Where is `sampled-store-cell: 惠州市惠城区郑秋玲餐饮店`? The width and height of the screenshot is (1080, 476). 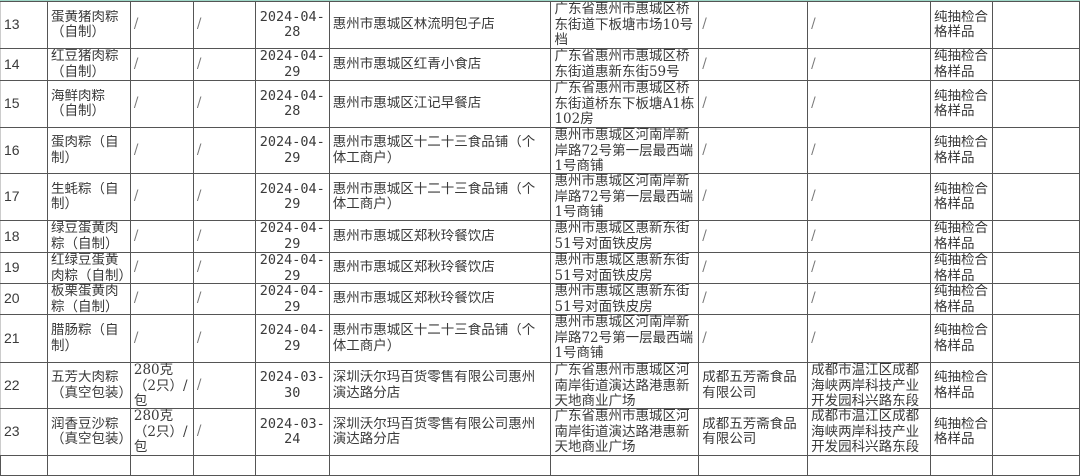 sampled-store-cell: 惠州市惠城区郑秋玲餐饮店 is located at coordinates (440, 236).